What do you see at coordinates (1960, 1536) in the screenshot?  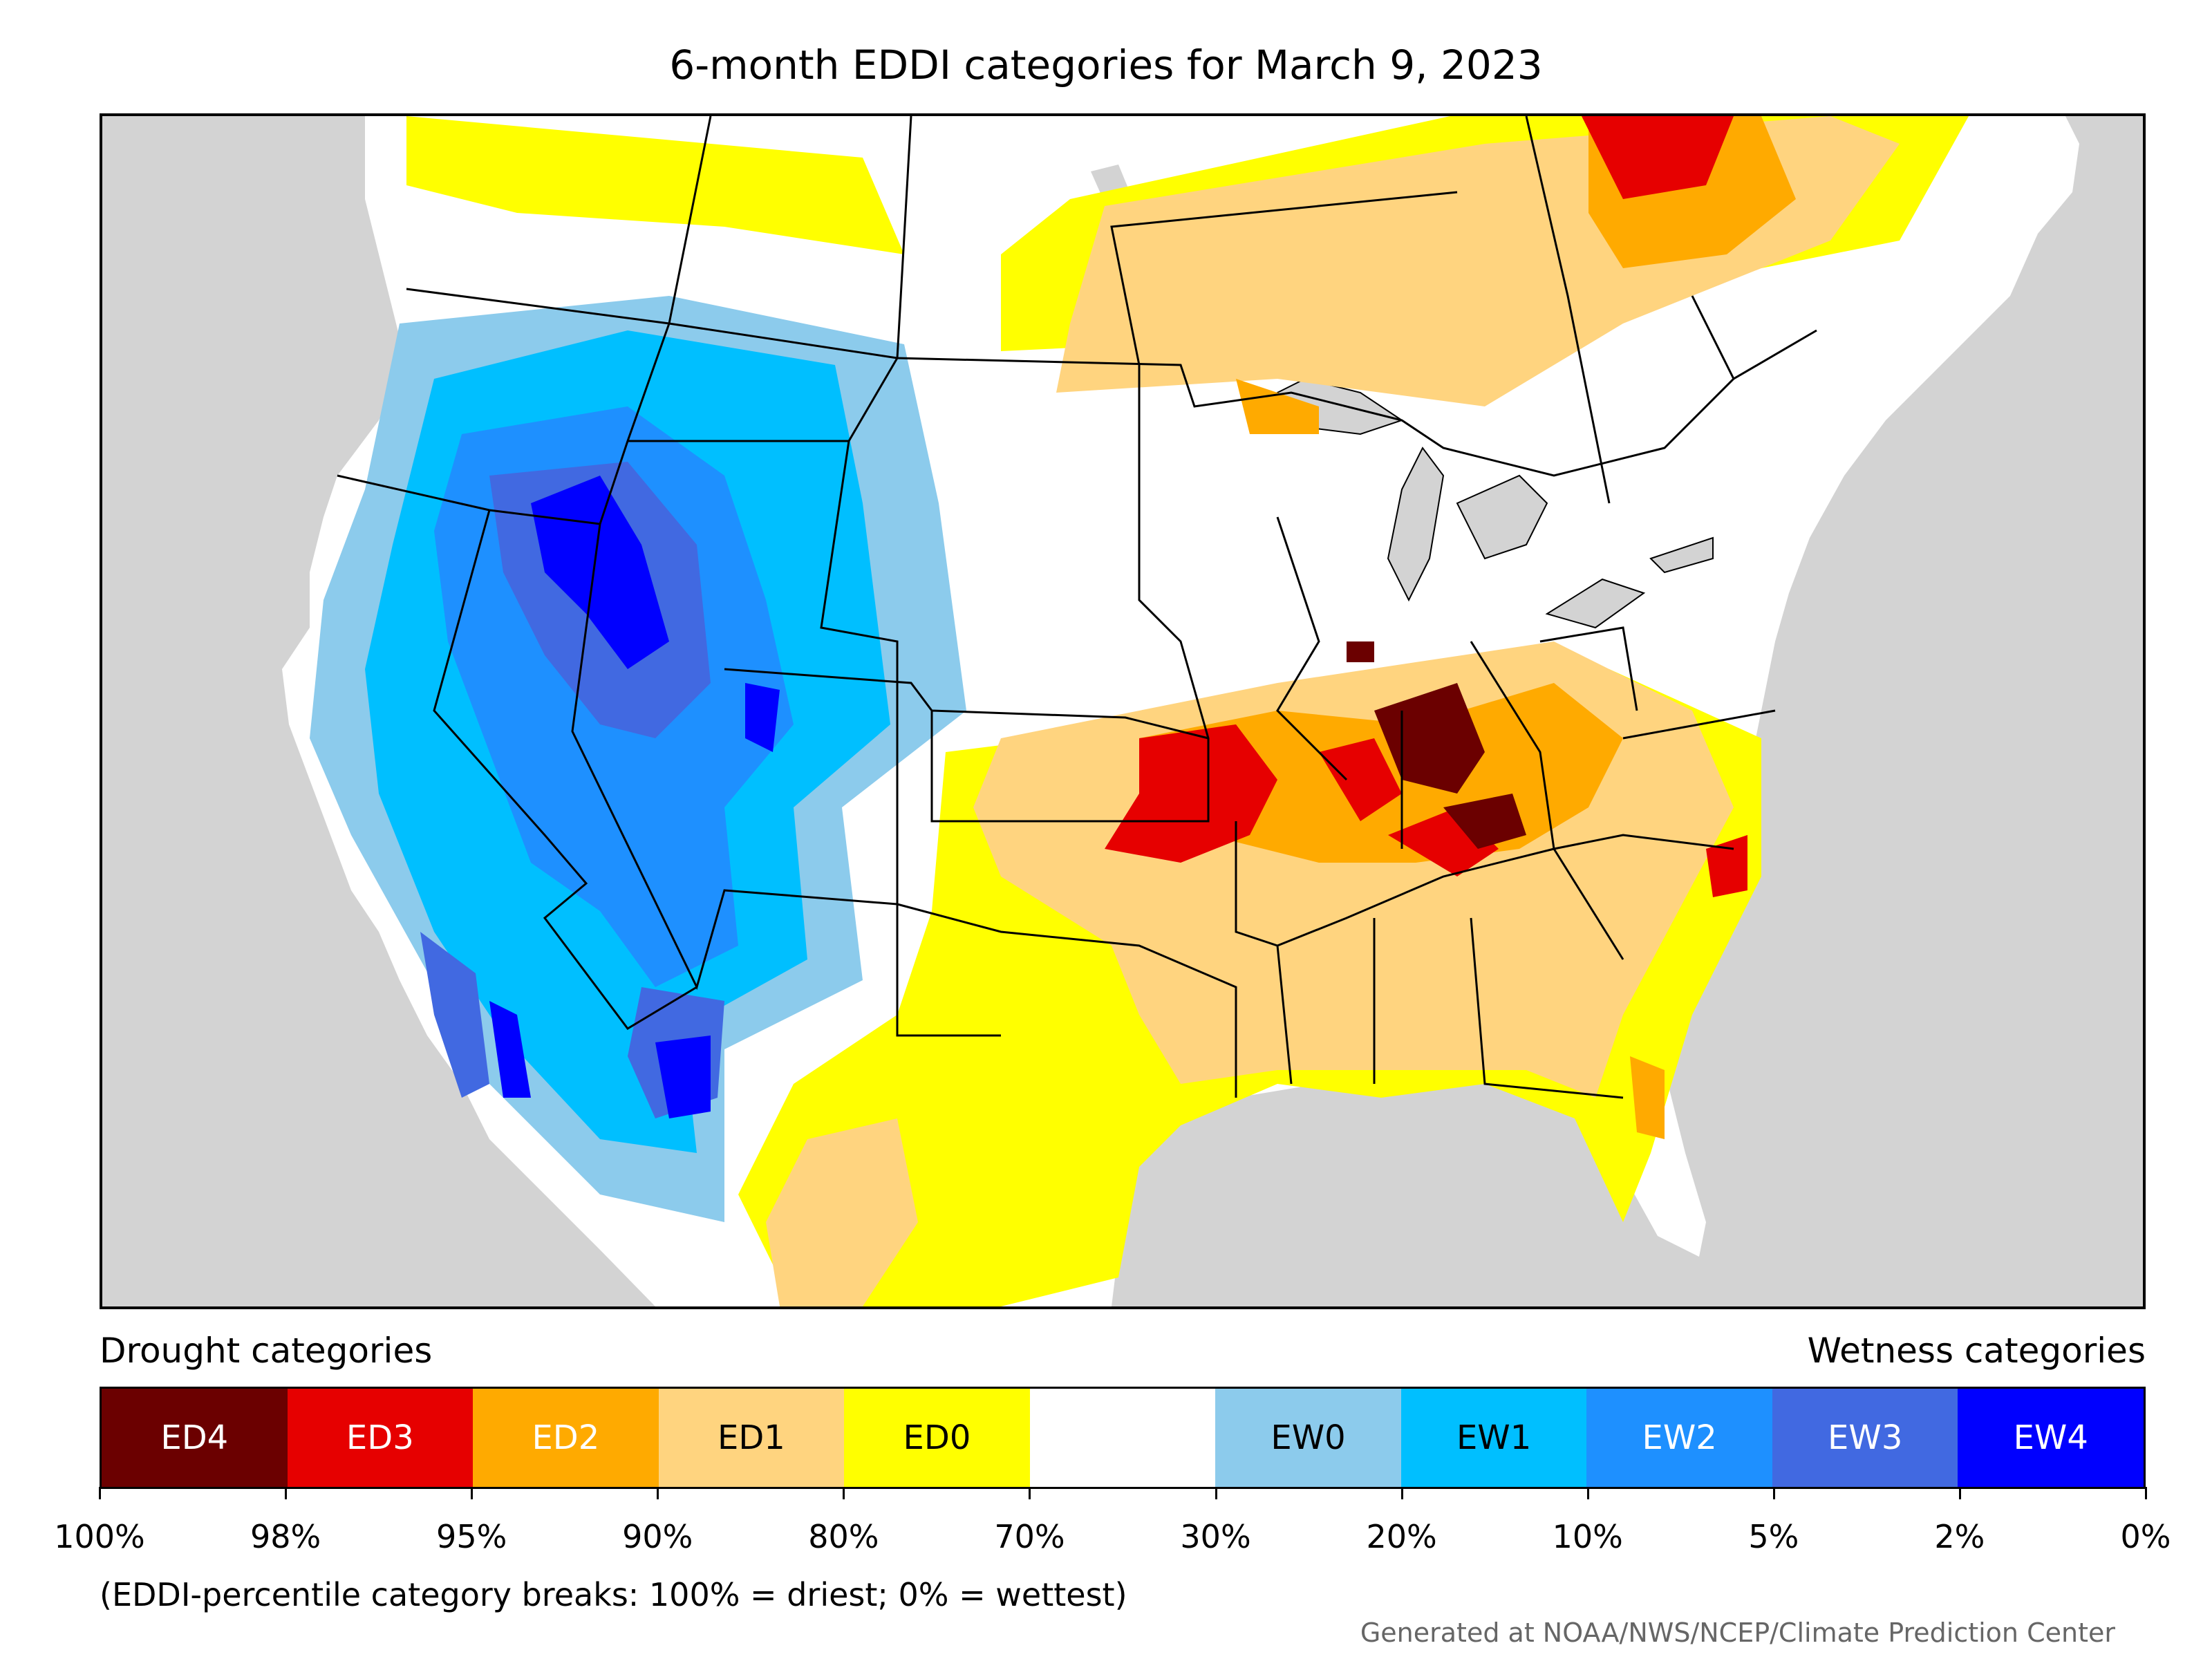 I see `colorbar-tick-label: 2%` at bounding box center [1960, 1536].